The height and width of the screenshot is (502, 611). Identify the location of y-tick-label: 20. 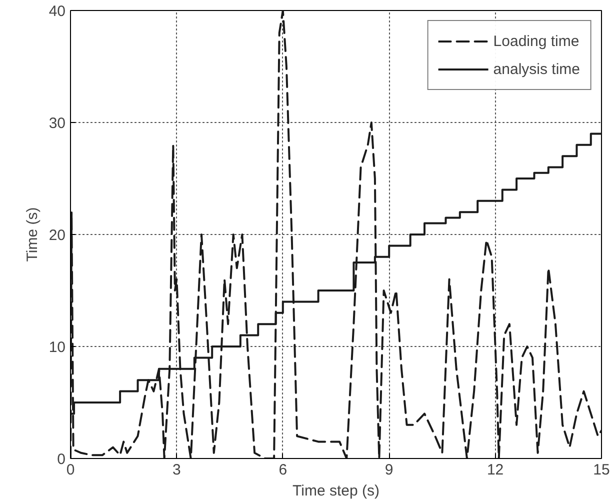
(57, 235).